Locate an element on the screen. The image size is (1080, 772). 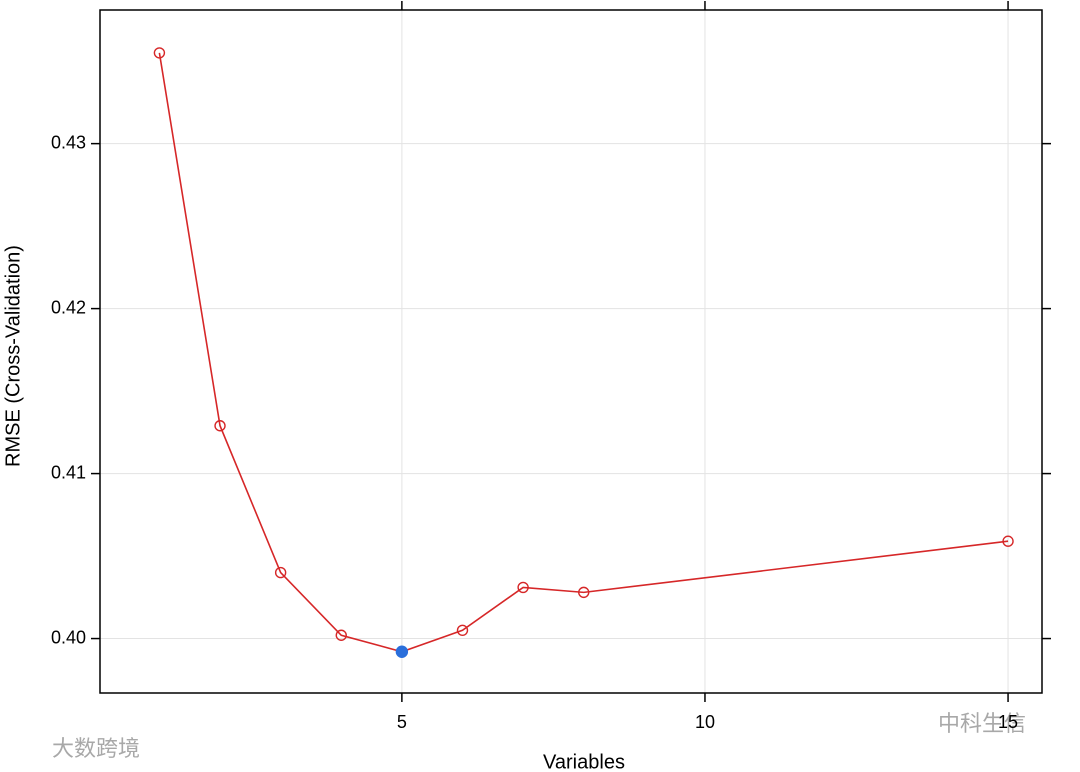
y-tick-label: 0.40 is located at coordinates (68, 637).